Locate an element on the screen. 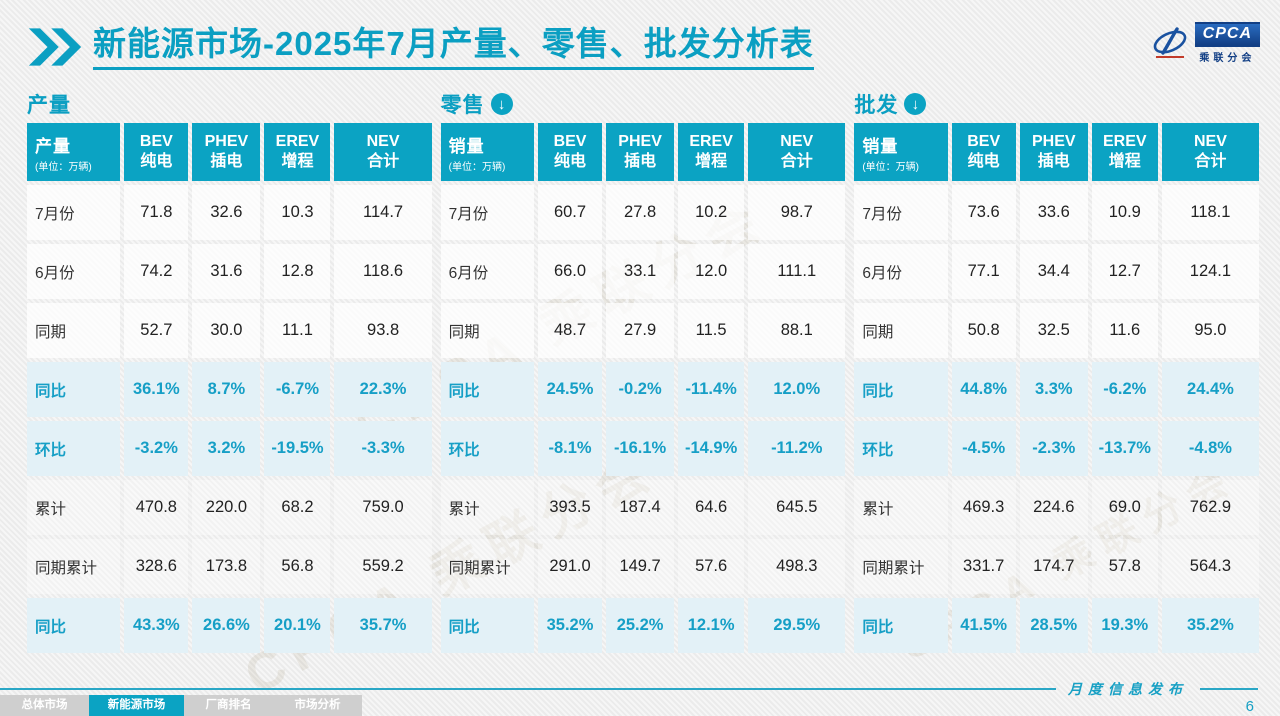  footer-rule: 月度信息发布 is located at coordinates (629, 689).